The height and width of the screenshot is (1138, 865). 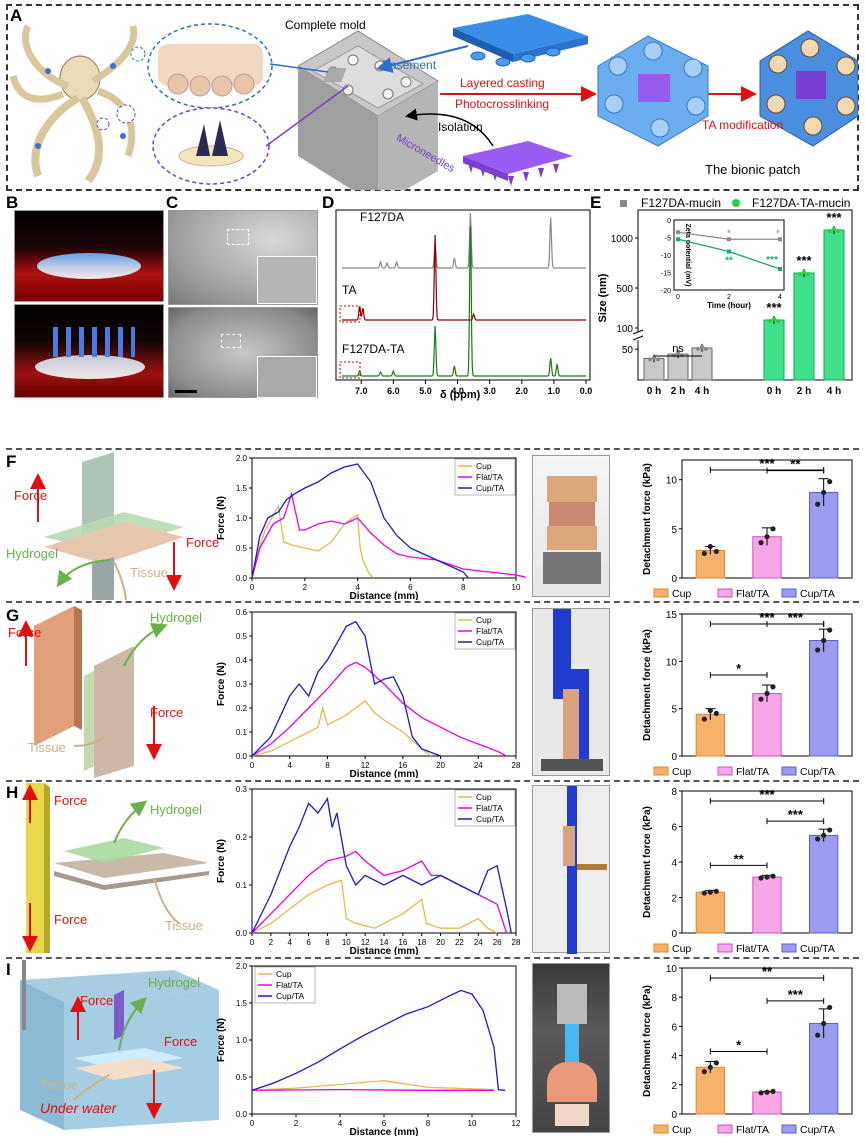 What do you see at coordinates (350, 314) in the screenshot?
I see `highlight-box-ta` at bounding box center [350, 314].